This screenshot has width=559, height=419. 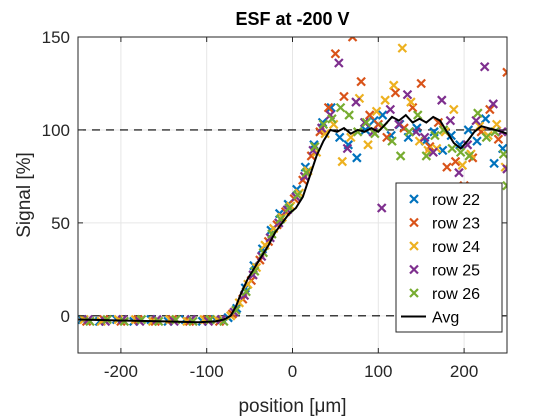 What do you see at coordinates (378, 371) in the screenshot?
I see `x-tick-label: 100` at bounding box center [378, 371].